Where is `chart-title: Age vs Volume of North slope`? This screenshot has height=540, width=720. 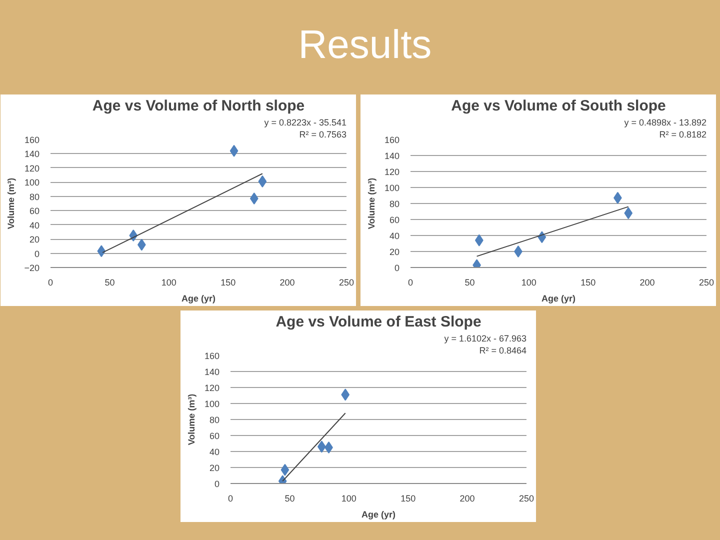
chart-title: Age vs Volume of North slope is located at coordinates (198, 106).